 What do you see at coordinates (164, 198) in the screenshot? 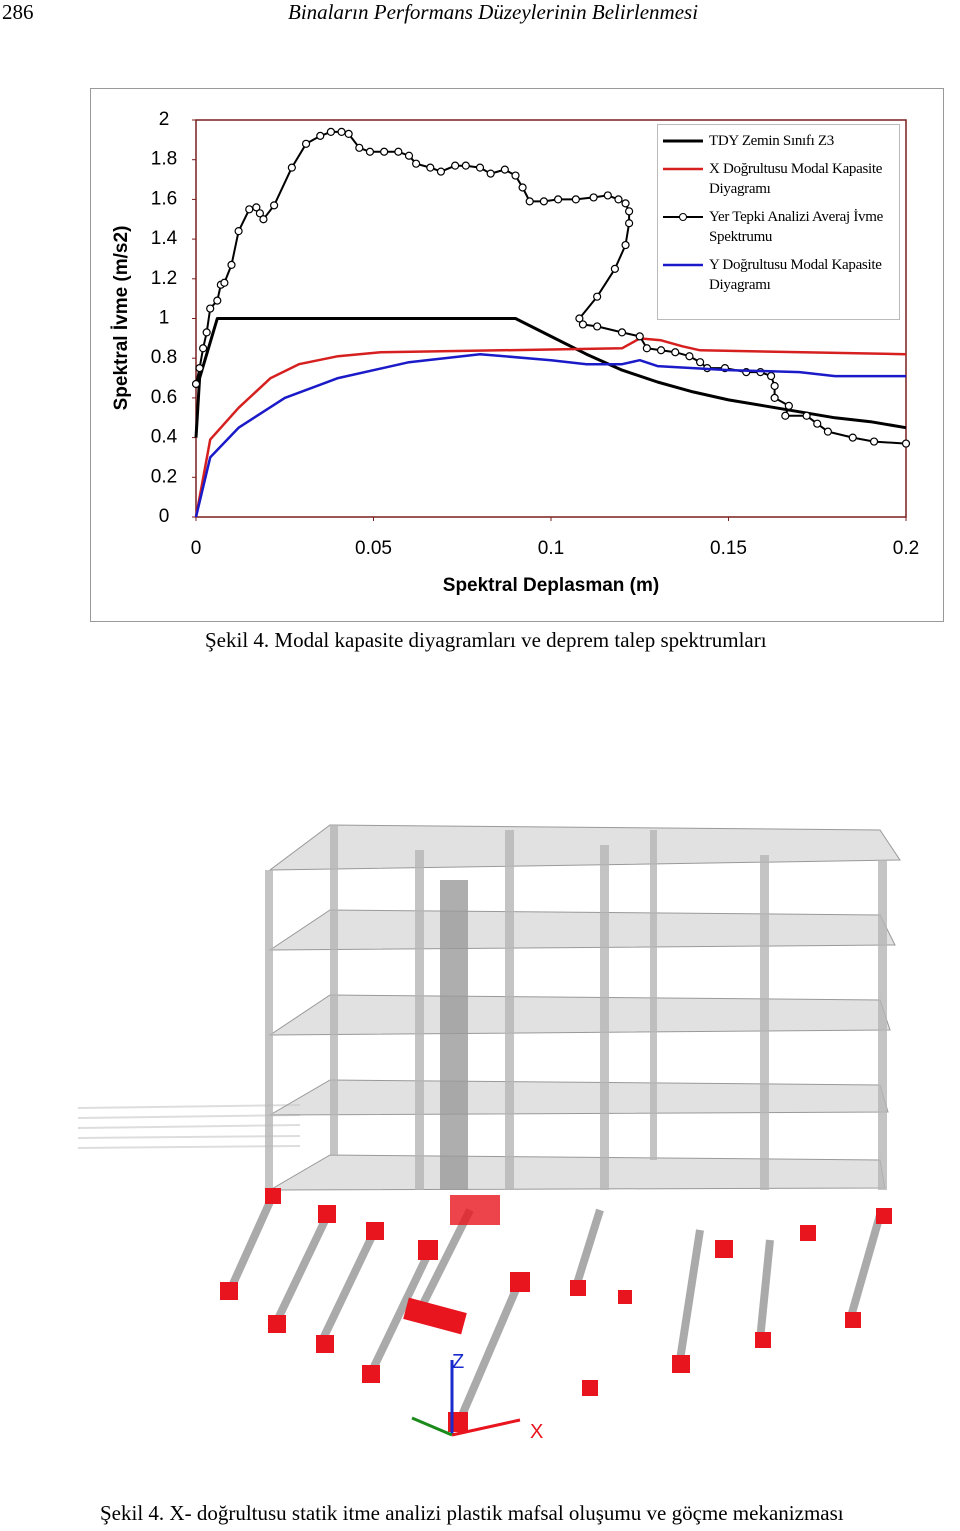
I see `y-tick-label: 1.6` at bounding box center [164, 198].